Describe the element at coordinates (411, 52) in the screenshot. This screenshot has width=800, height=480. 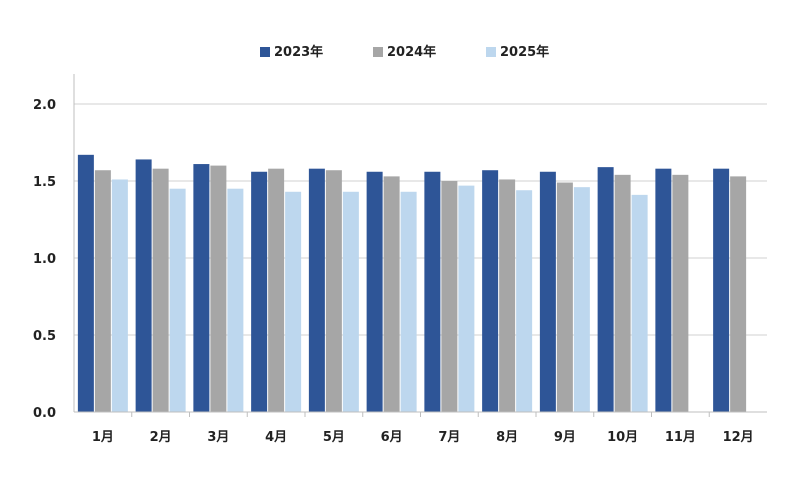
I see `legend-label: 2024年` at that location.